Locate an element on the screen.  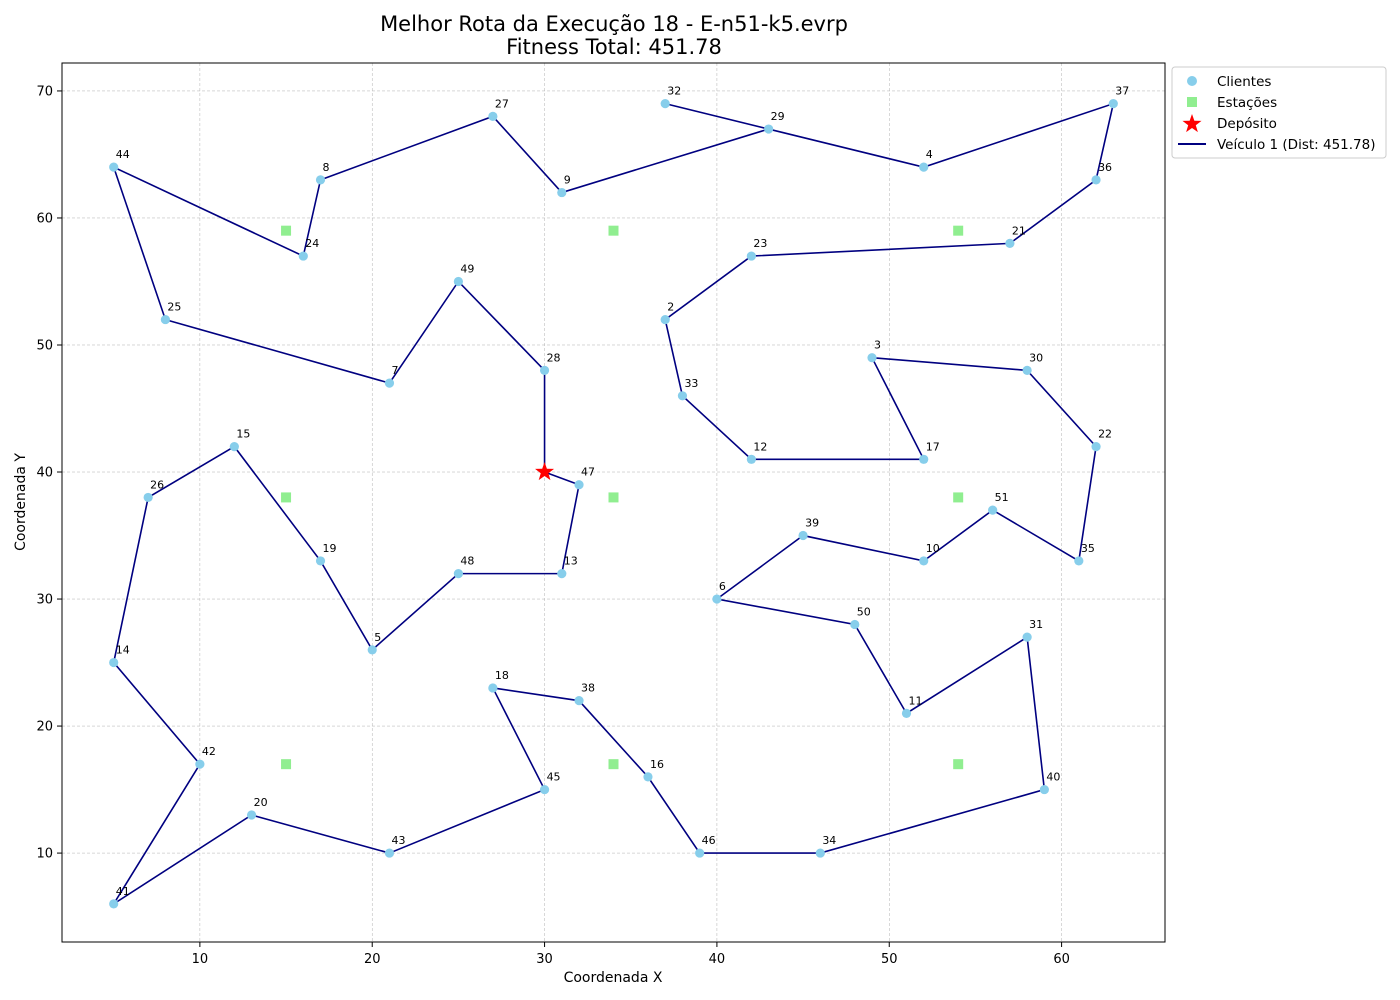
client-label: 44 is located at coordinates (123, 154).